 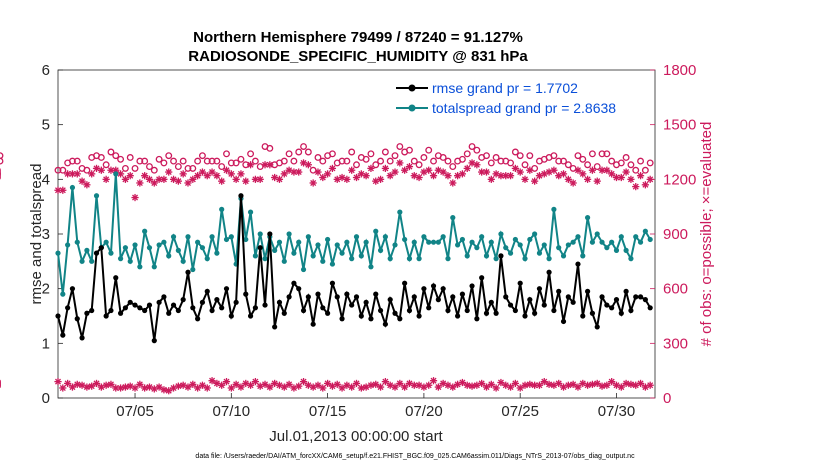 What do you see at coordinates (617, 411) in the screenshot?
I see `x-tick-label: 07/30` at bounding box center [617, 411].